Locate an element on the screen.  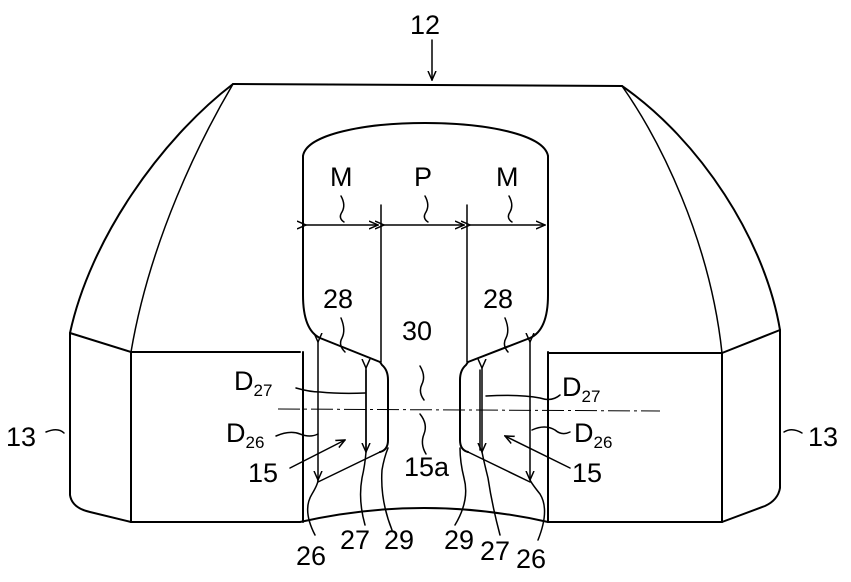
label-12: 12 is located at coordinates (425, 25).